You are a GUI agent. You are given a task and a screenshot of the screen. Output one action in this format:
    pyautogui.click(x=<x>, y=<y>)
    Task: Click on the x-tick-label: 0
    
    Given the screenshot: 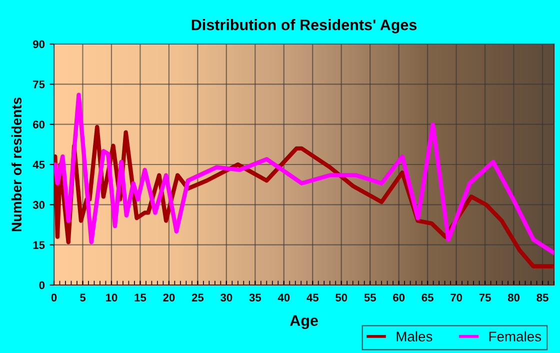 What is the action you would take?
    pyautogui.click(x=54, y=298)
    